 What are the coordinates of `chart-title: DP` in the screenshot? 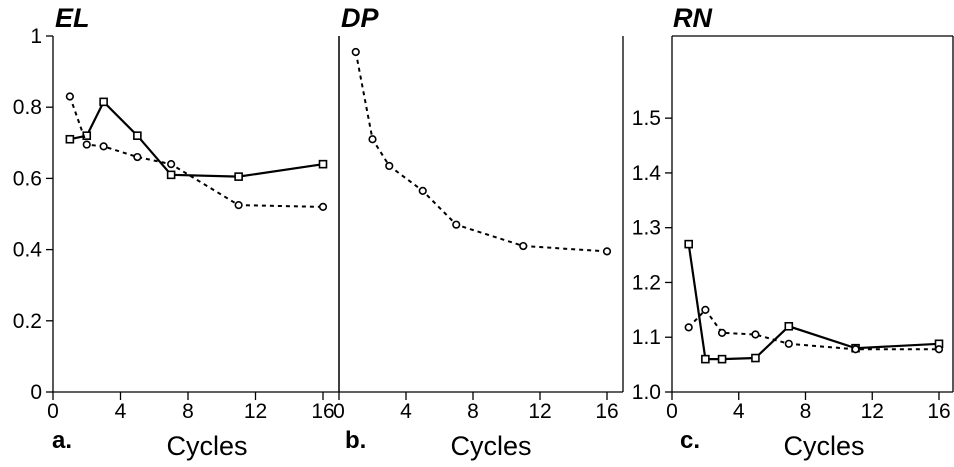 It's located at (360, 18).